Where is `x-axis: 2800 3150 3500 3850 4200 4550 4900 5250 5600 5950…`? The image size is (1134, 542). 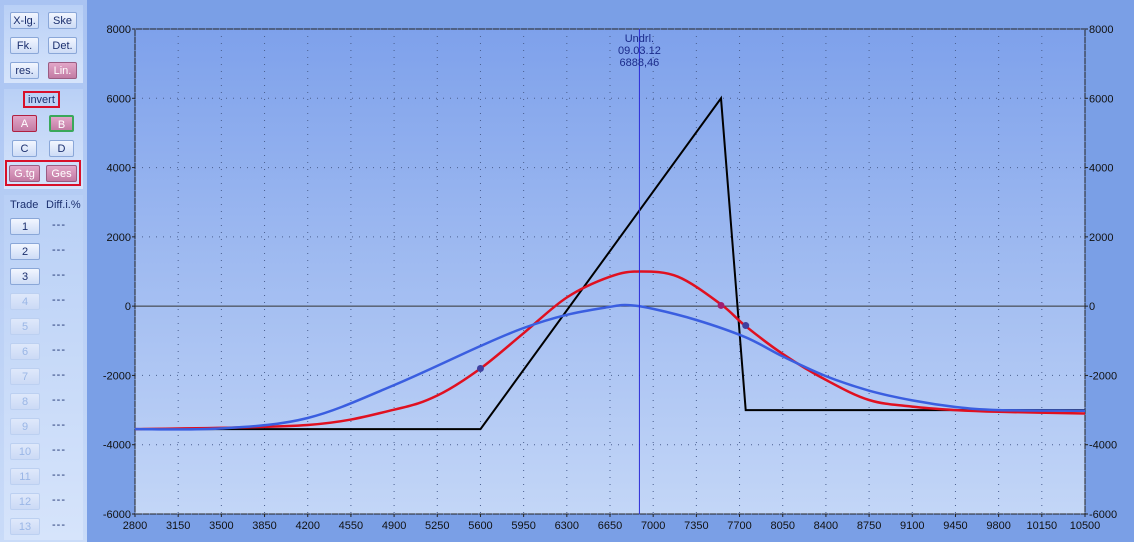
x-axis: 2800 3150 3500 3850 4200 4550 4900 5250 5600 5950… is located at coordinates (612, 523).